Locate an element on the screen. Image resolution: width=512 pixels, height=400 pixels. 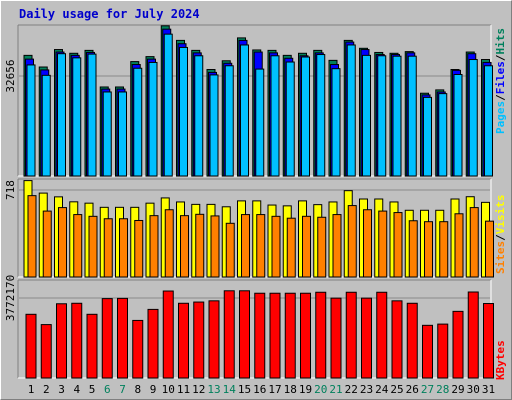
x-tick-label-day-8: 8 is located at coordinates (137, 389).